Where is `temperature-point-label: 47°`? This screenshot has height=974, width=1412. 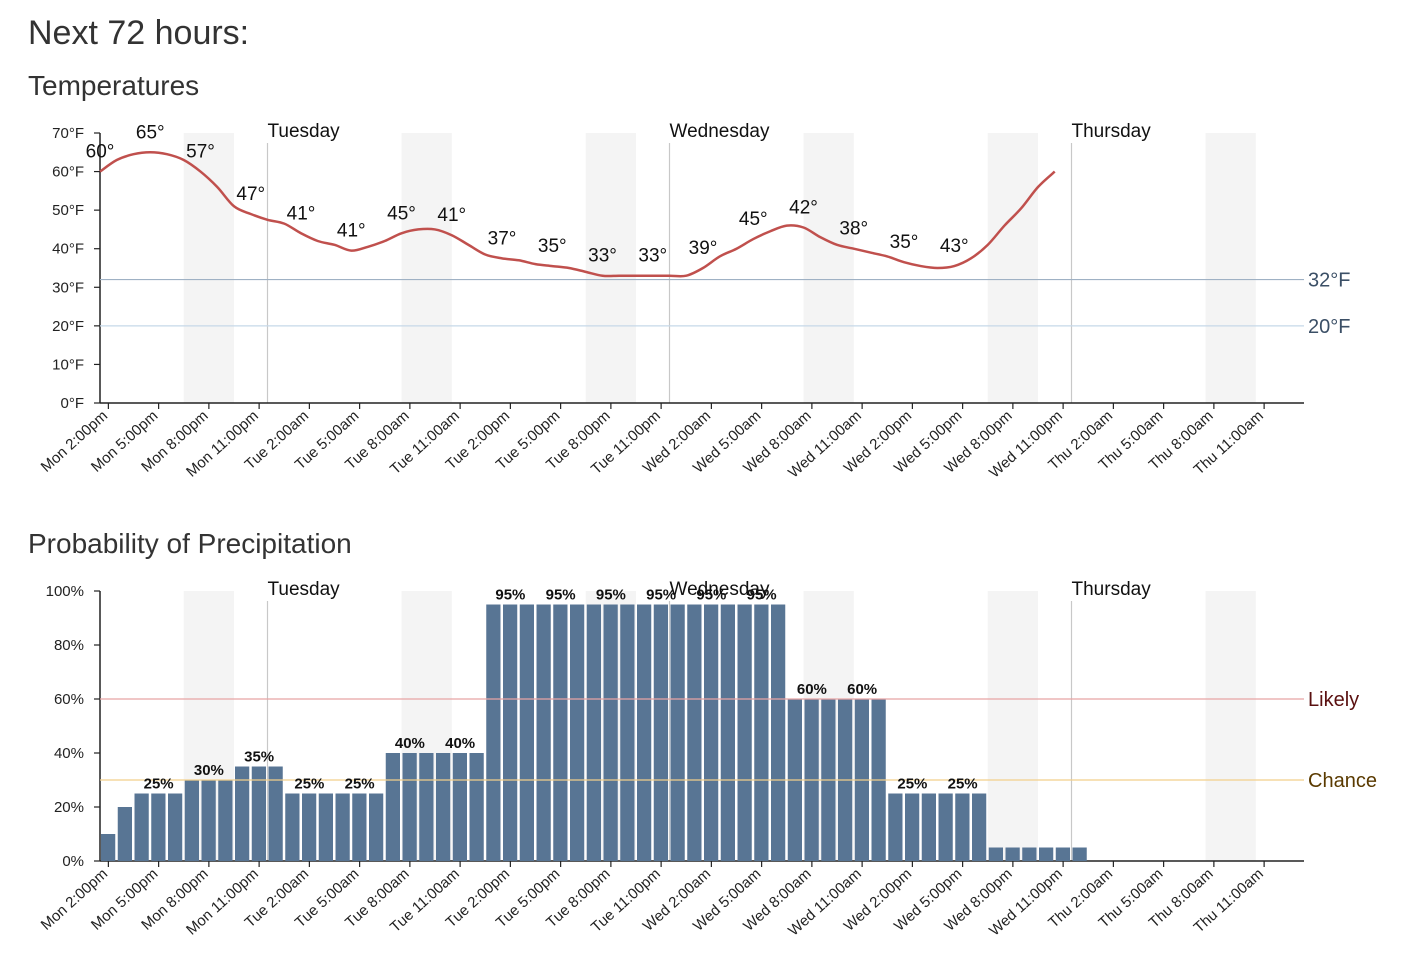
temperature-point-label: 47° is located at coordinates (250, 194).